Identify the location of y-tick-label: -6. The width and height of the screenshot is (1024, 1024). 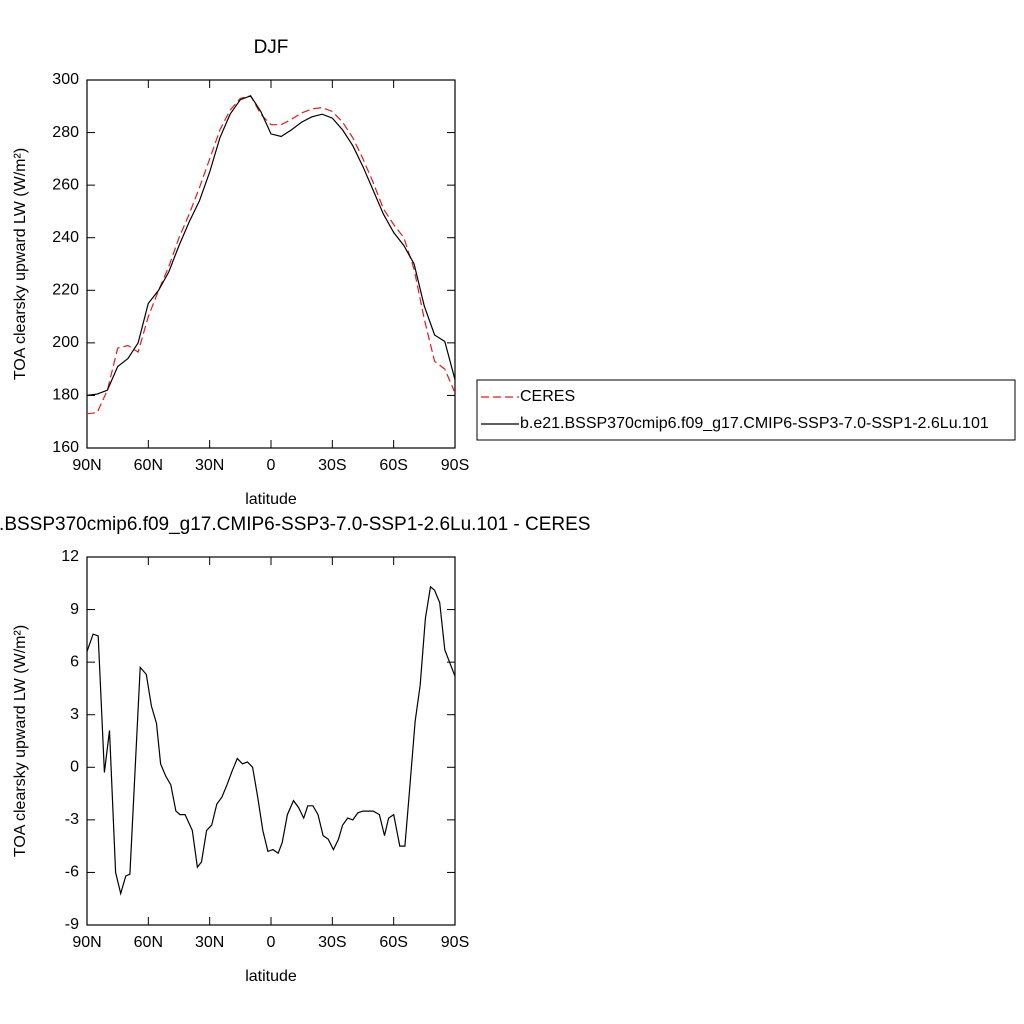
(72, 872).